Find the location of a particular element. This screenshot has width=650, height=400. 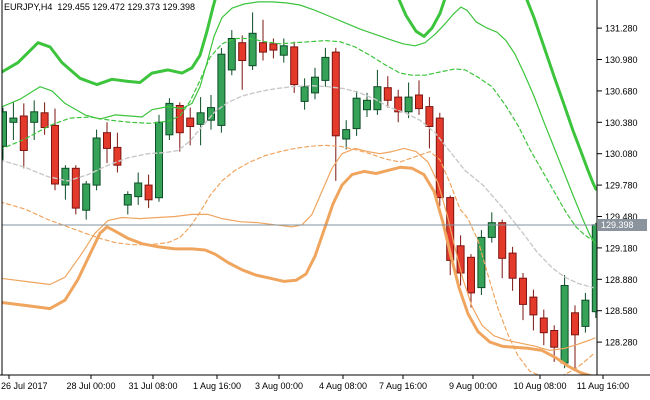

x-axis-label: 4 Aug 08:00 is located at coordinates (343, 386).